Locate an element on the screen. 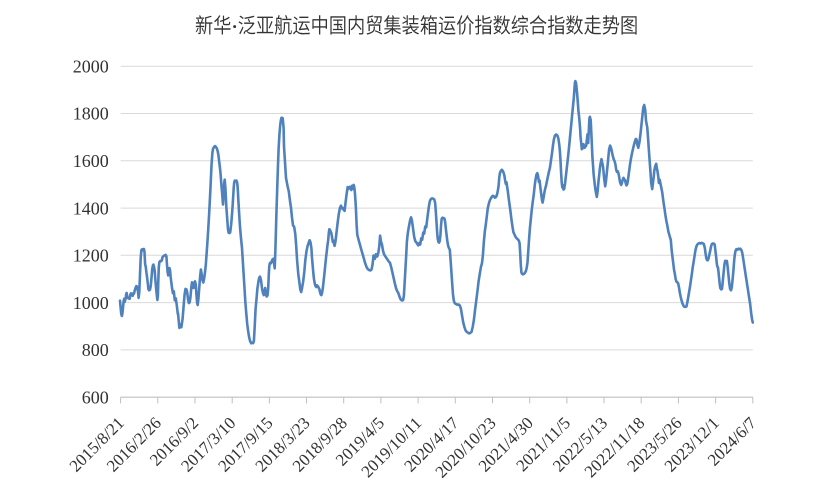  svg-text: 600 is located at coordinates (95, 397).